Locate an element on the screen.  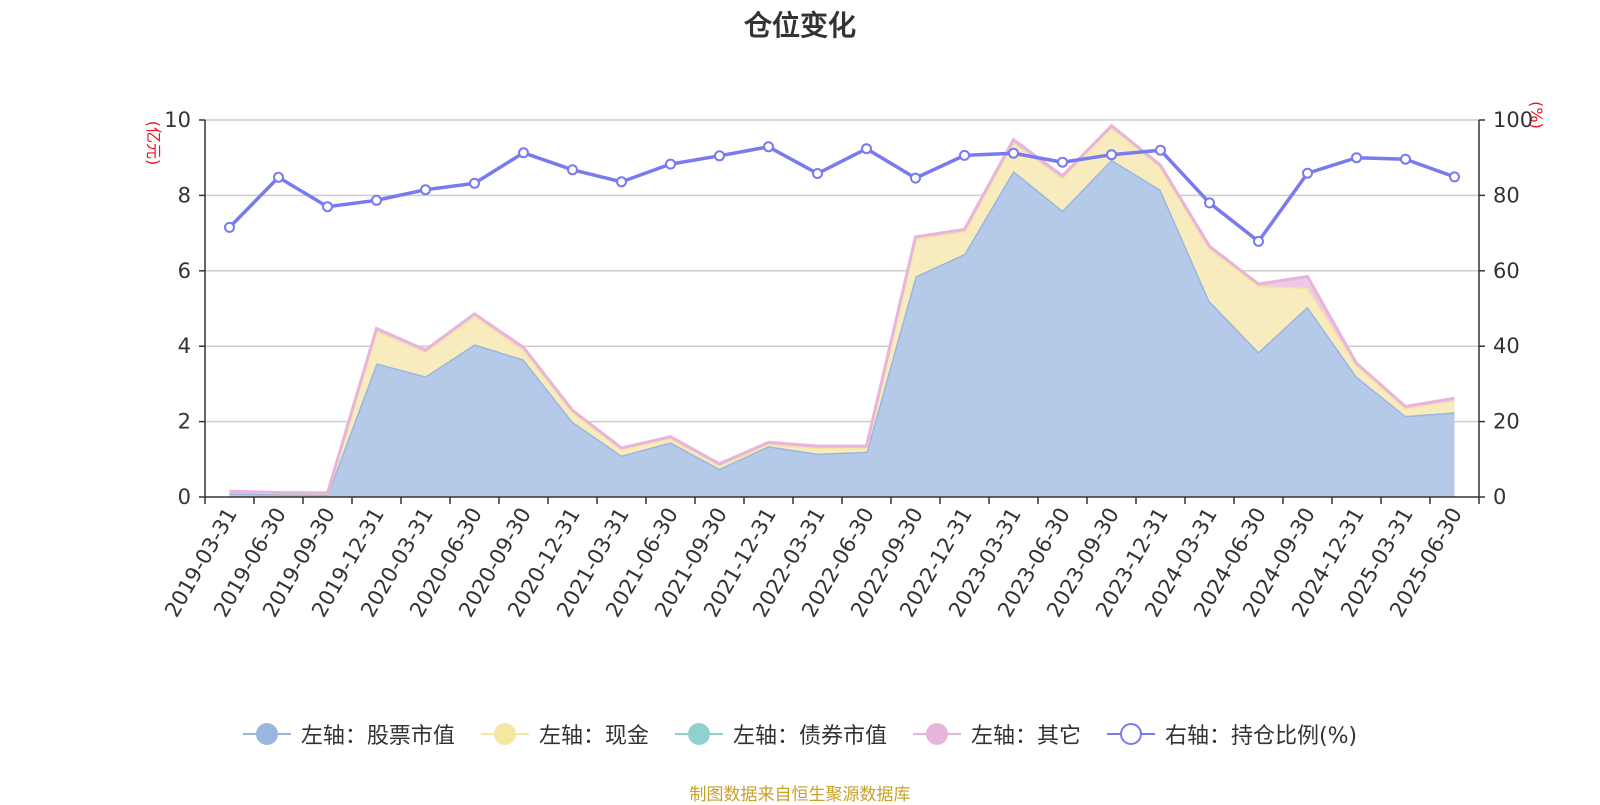
legend-item: 左轴：其它 is located at coordinates (996, 734).